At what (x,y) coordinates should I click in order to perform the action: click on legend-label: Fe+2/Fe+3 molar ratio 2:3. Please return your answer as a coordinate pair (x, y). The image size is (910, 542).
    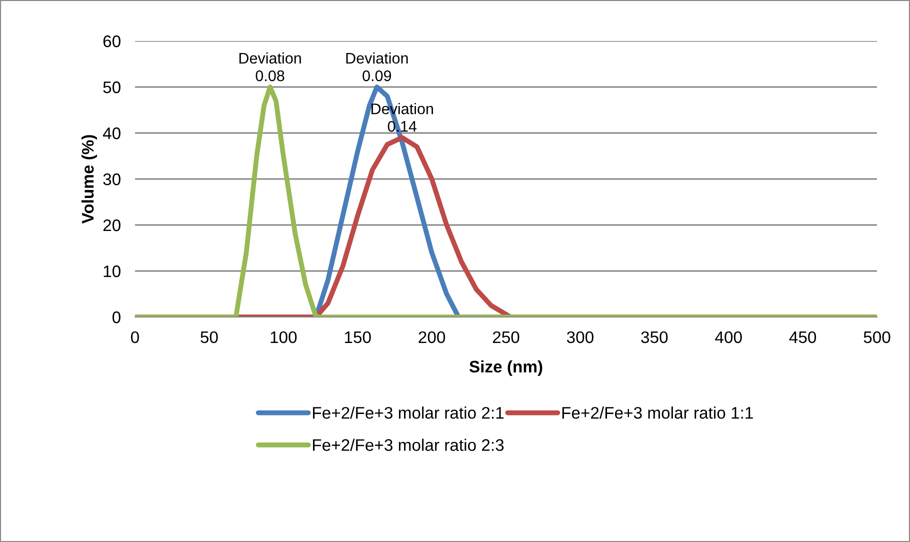
    Looking at the image, I should click on (408, 444).